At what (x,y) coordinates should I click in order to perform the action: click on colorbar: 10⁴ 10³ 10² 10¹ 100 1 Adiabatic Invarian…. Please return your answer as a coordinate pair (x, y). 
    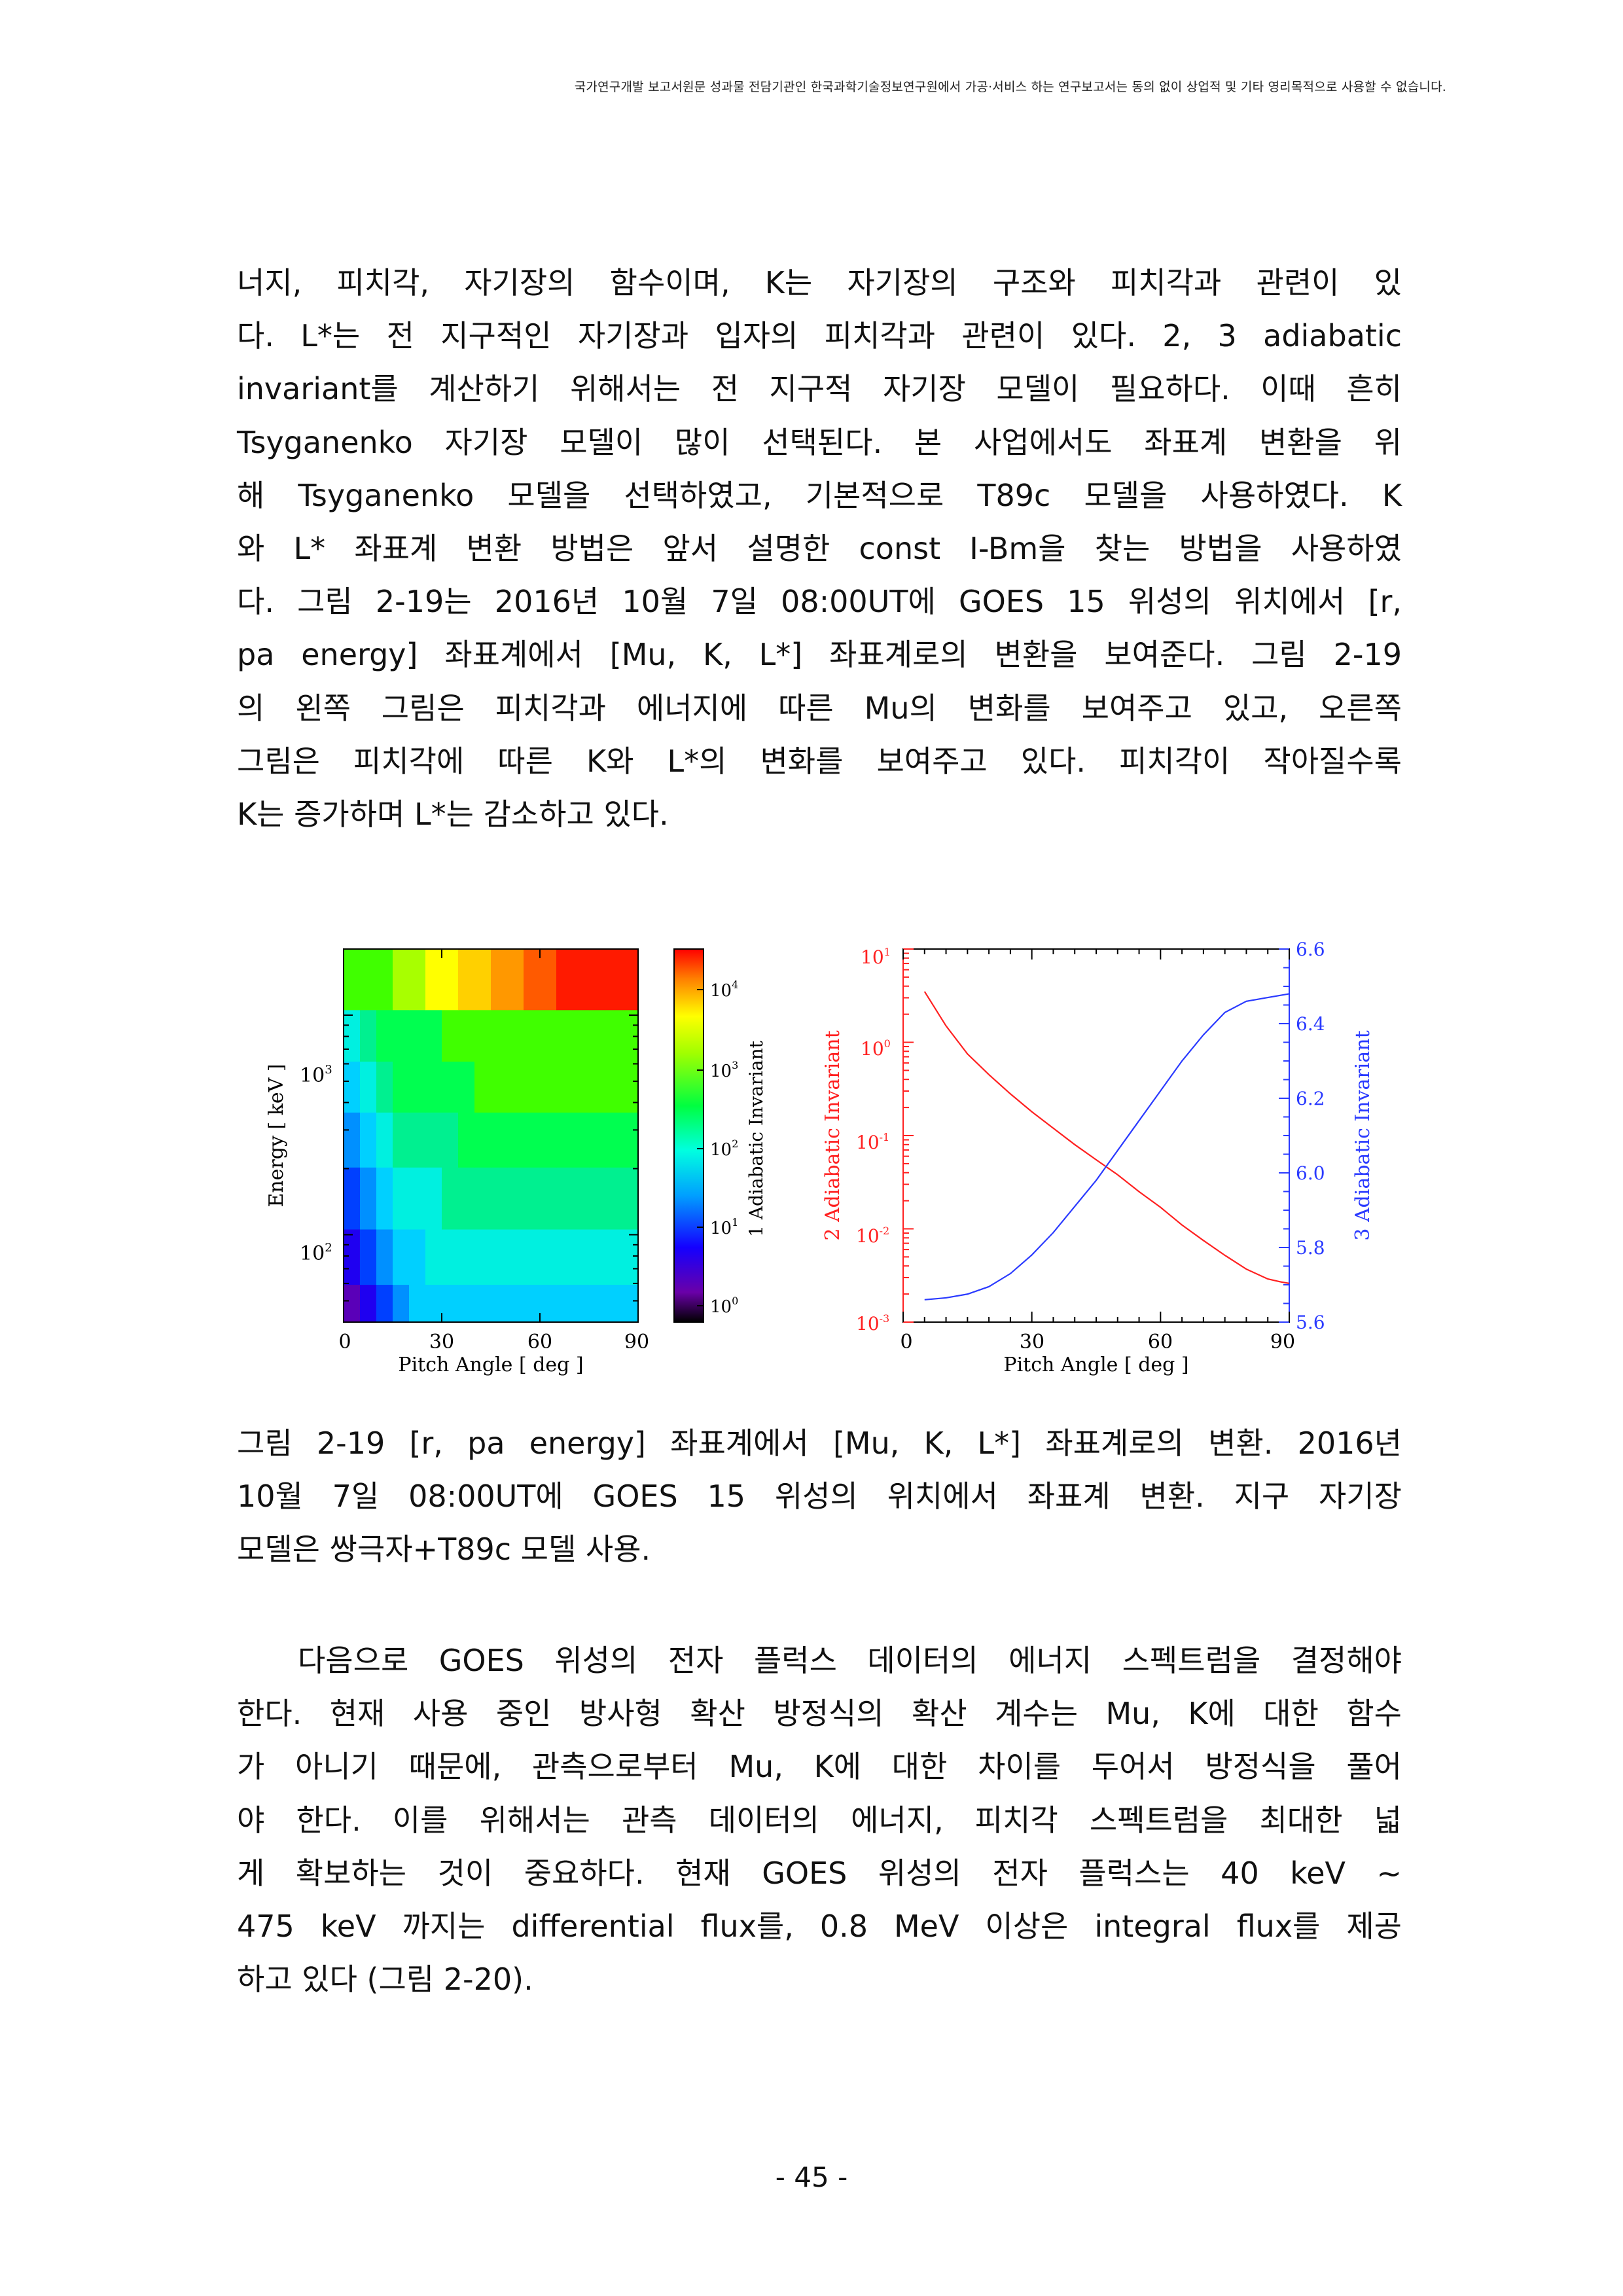
    Looking at the image, I should click on (720, 1135).